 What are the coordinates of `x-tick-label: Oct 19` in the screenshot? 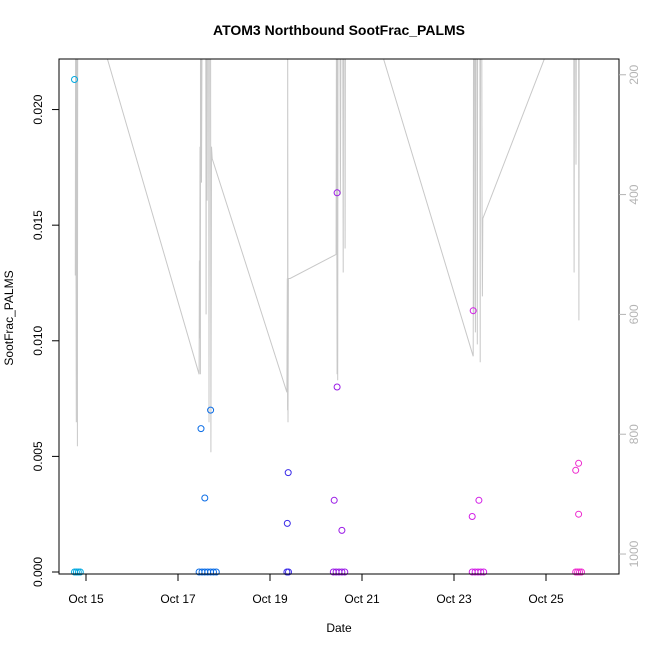 It's located at (270, 599).